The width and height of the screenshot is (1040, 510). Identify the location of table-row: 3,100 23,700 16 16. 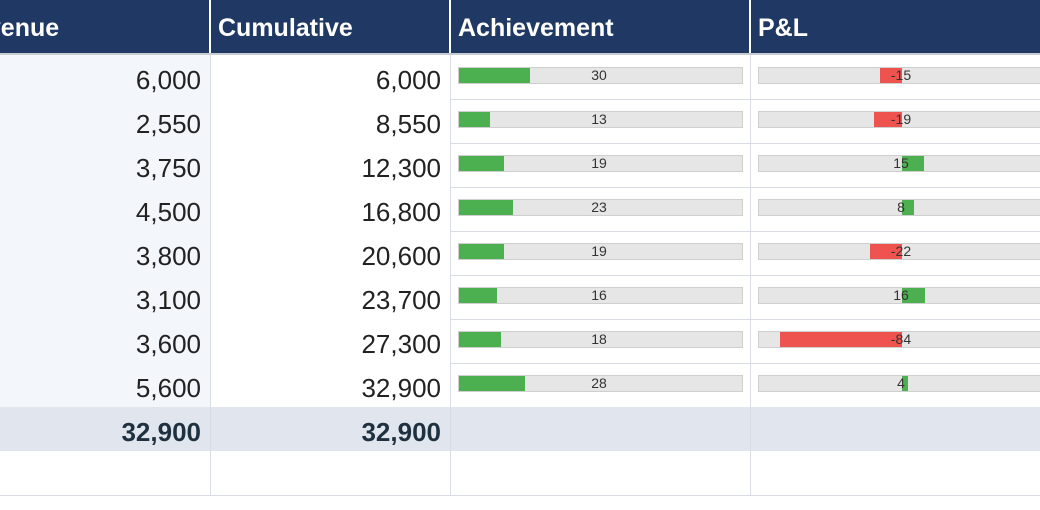
(520, 297).